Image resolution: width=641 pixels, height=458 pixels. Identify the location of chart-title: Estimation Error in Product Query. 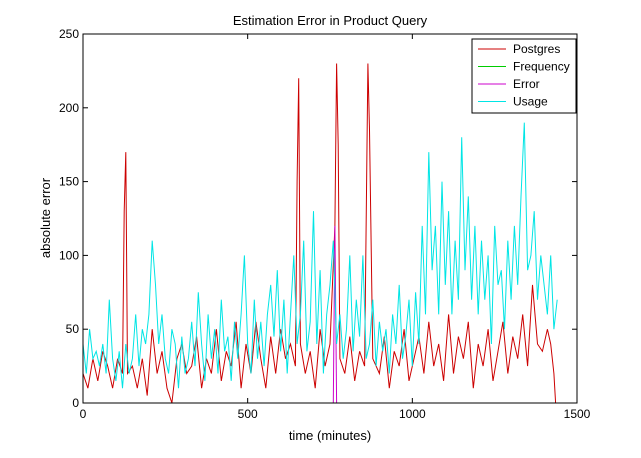
(330, 20).